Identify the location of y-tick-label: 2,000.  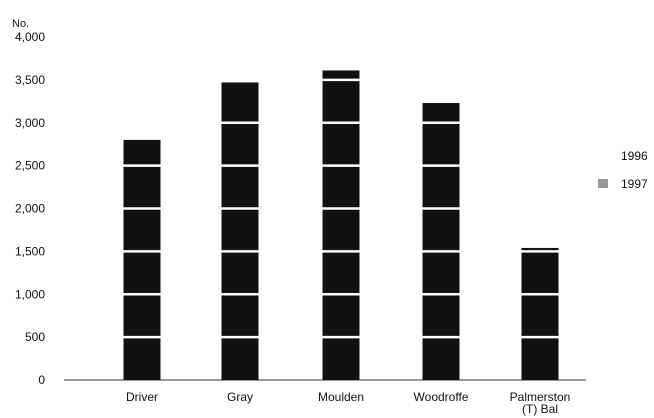
(30, 209).